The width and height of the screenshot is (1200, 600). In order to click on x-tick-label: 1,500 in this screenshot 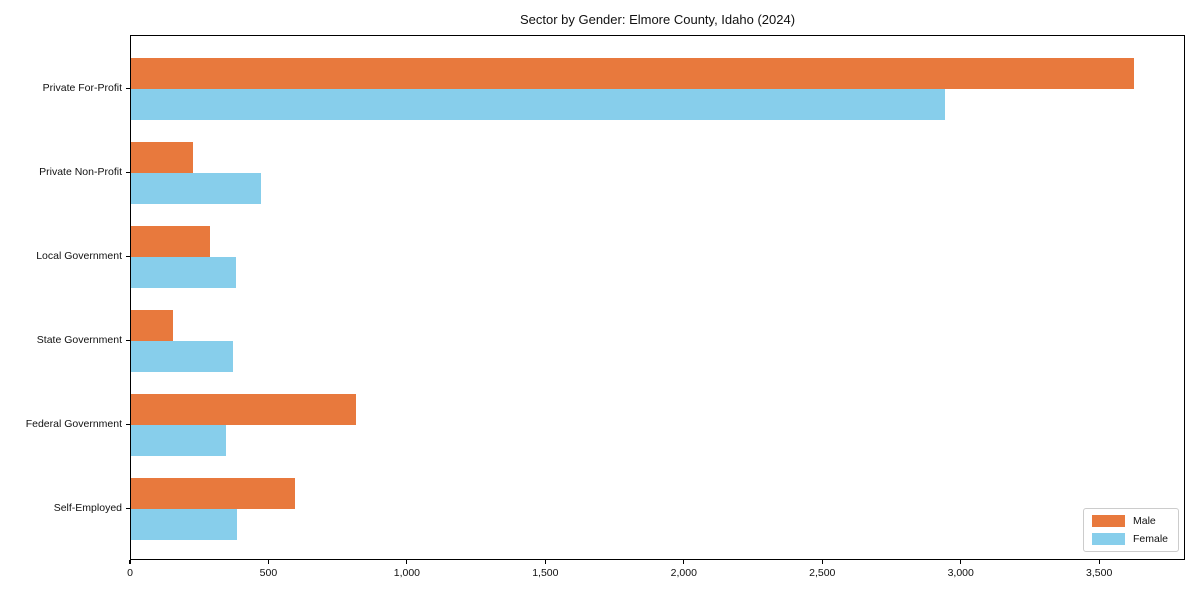, I will do `click(545, 573)`.